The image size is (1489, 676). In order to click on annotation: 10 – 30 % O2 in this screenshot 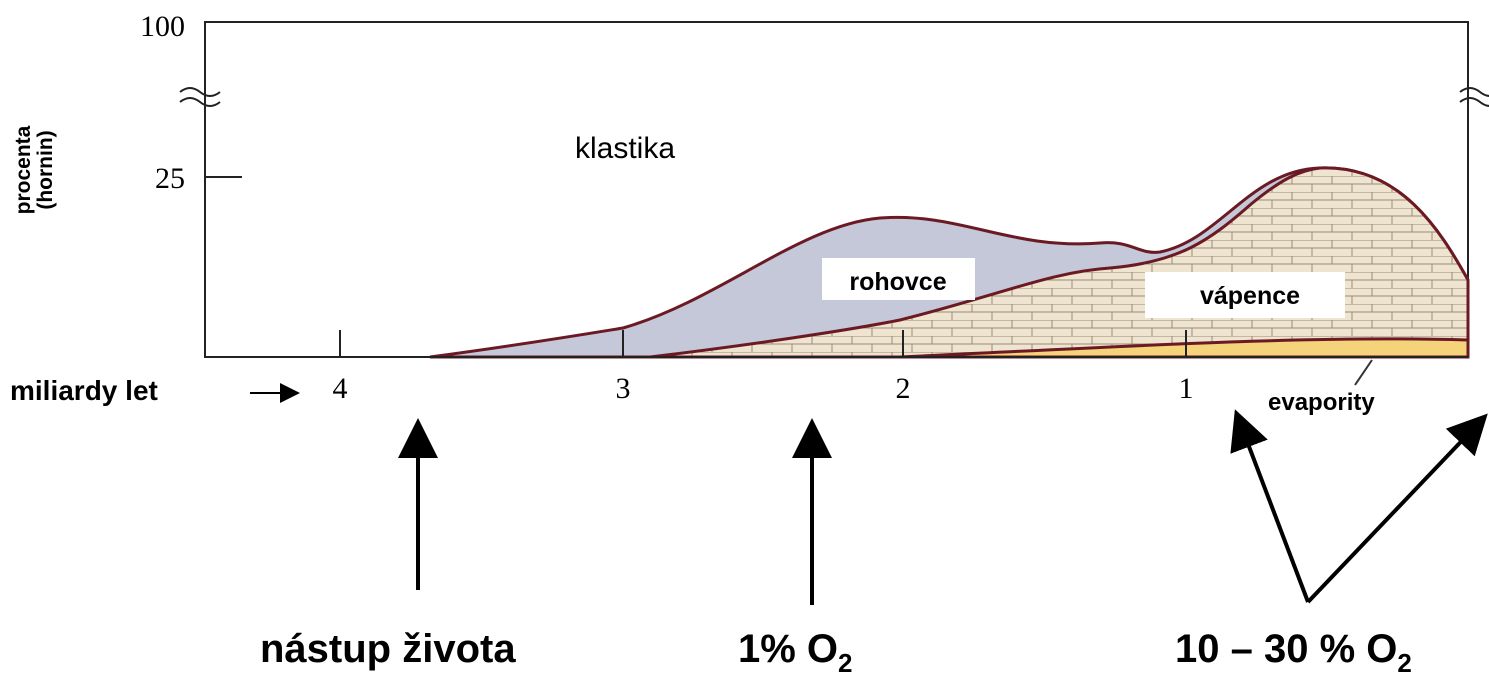, I will do `click(1293, 651)`.